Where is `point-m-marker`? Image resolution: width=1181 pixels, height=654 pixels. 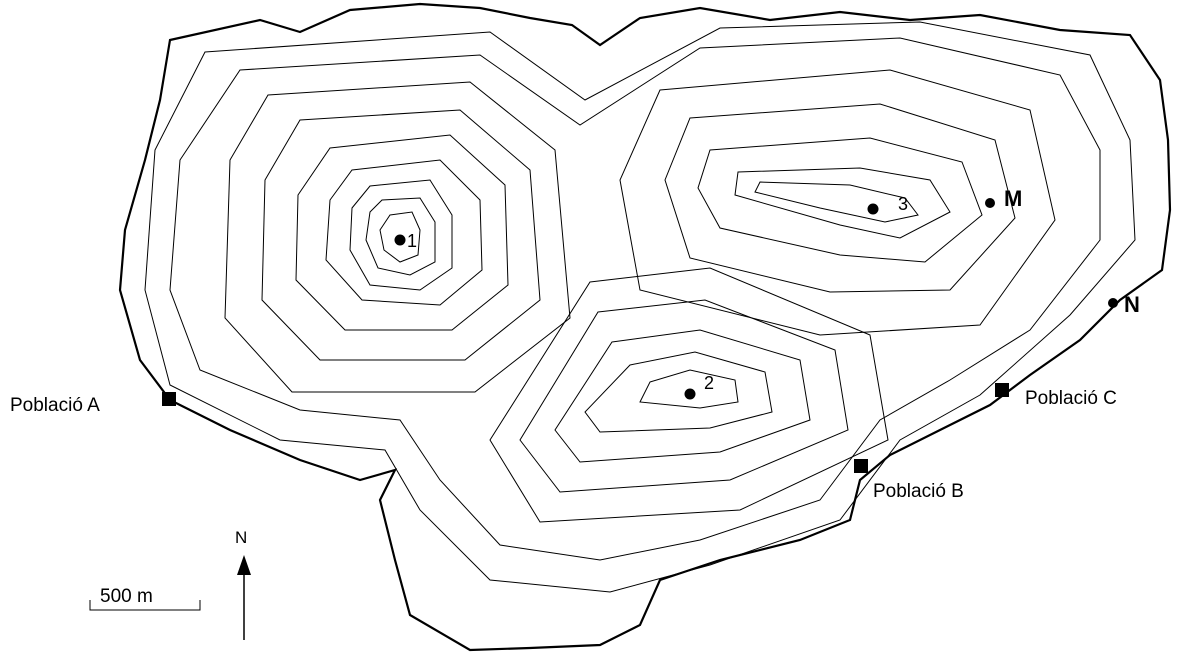
point-m-marker is located at coordinates (990, 203).